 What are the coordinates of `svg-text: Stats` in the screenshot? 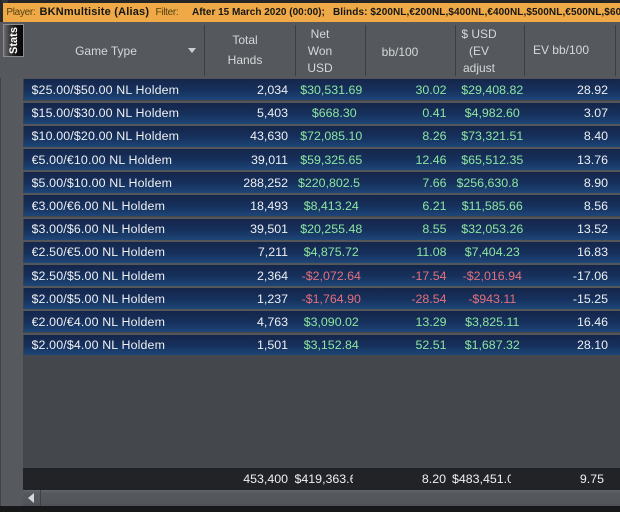 It's located at (14, 40).